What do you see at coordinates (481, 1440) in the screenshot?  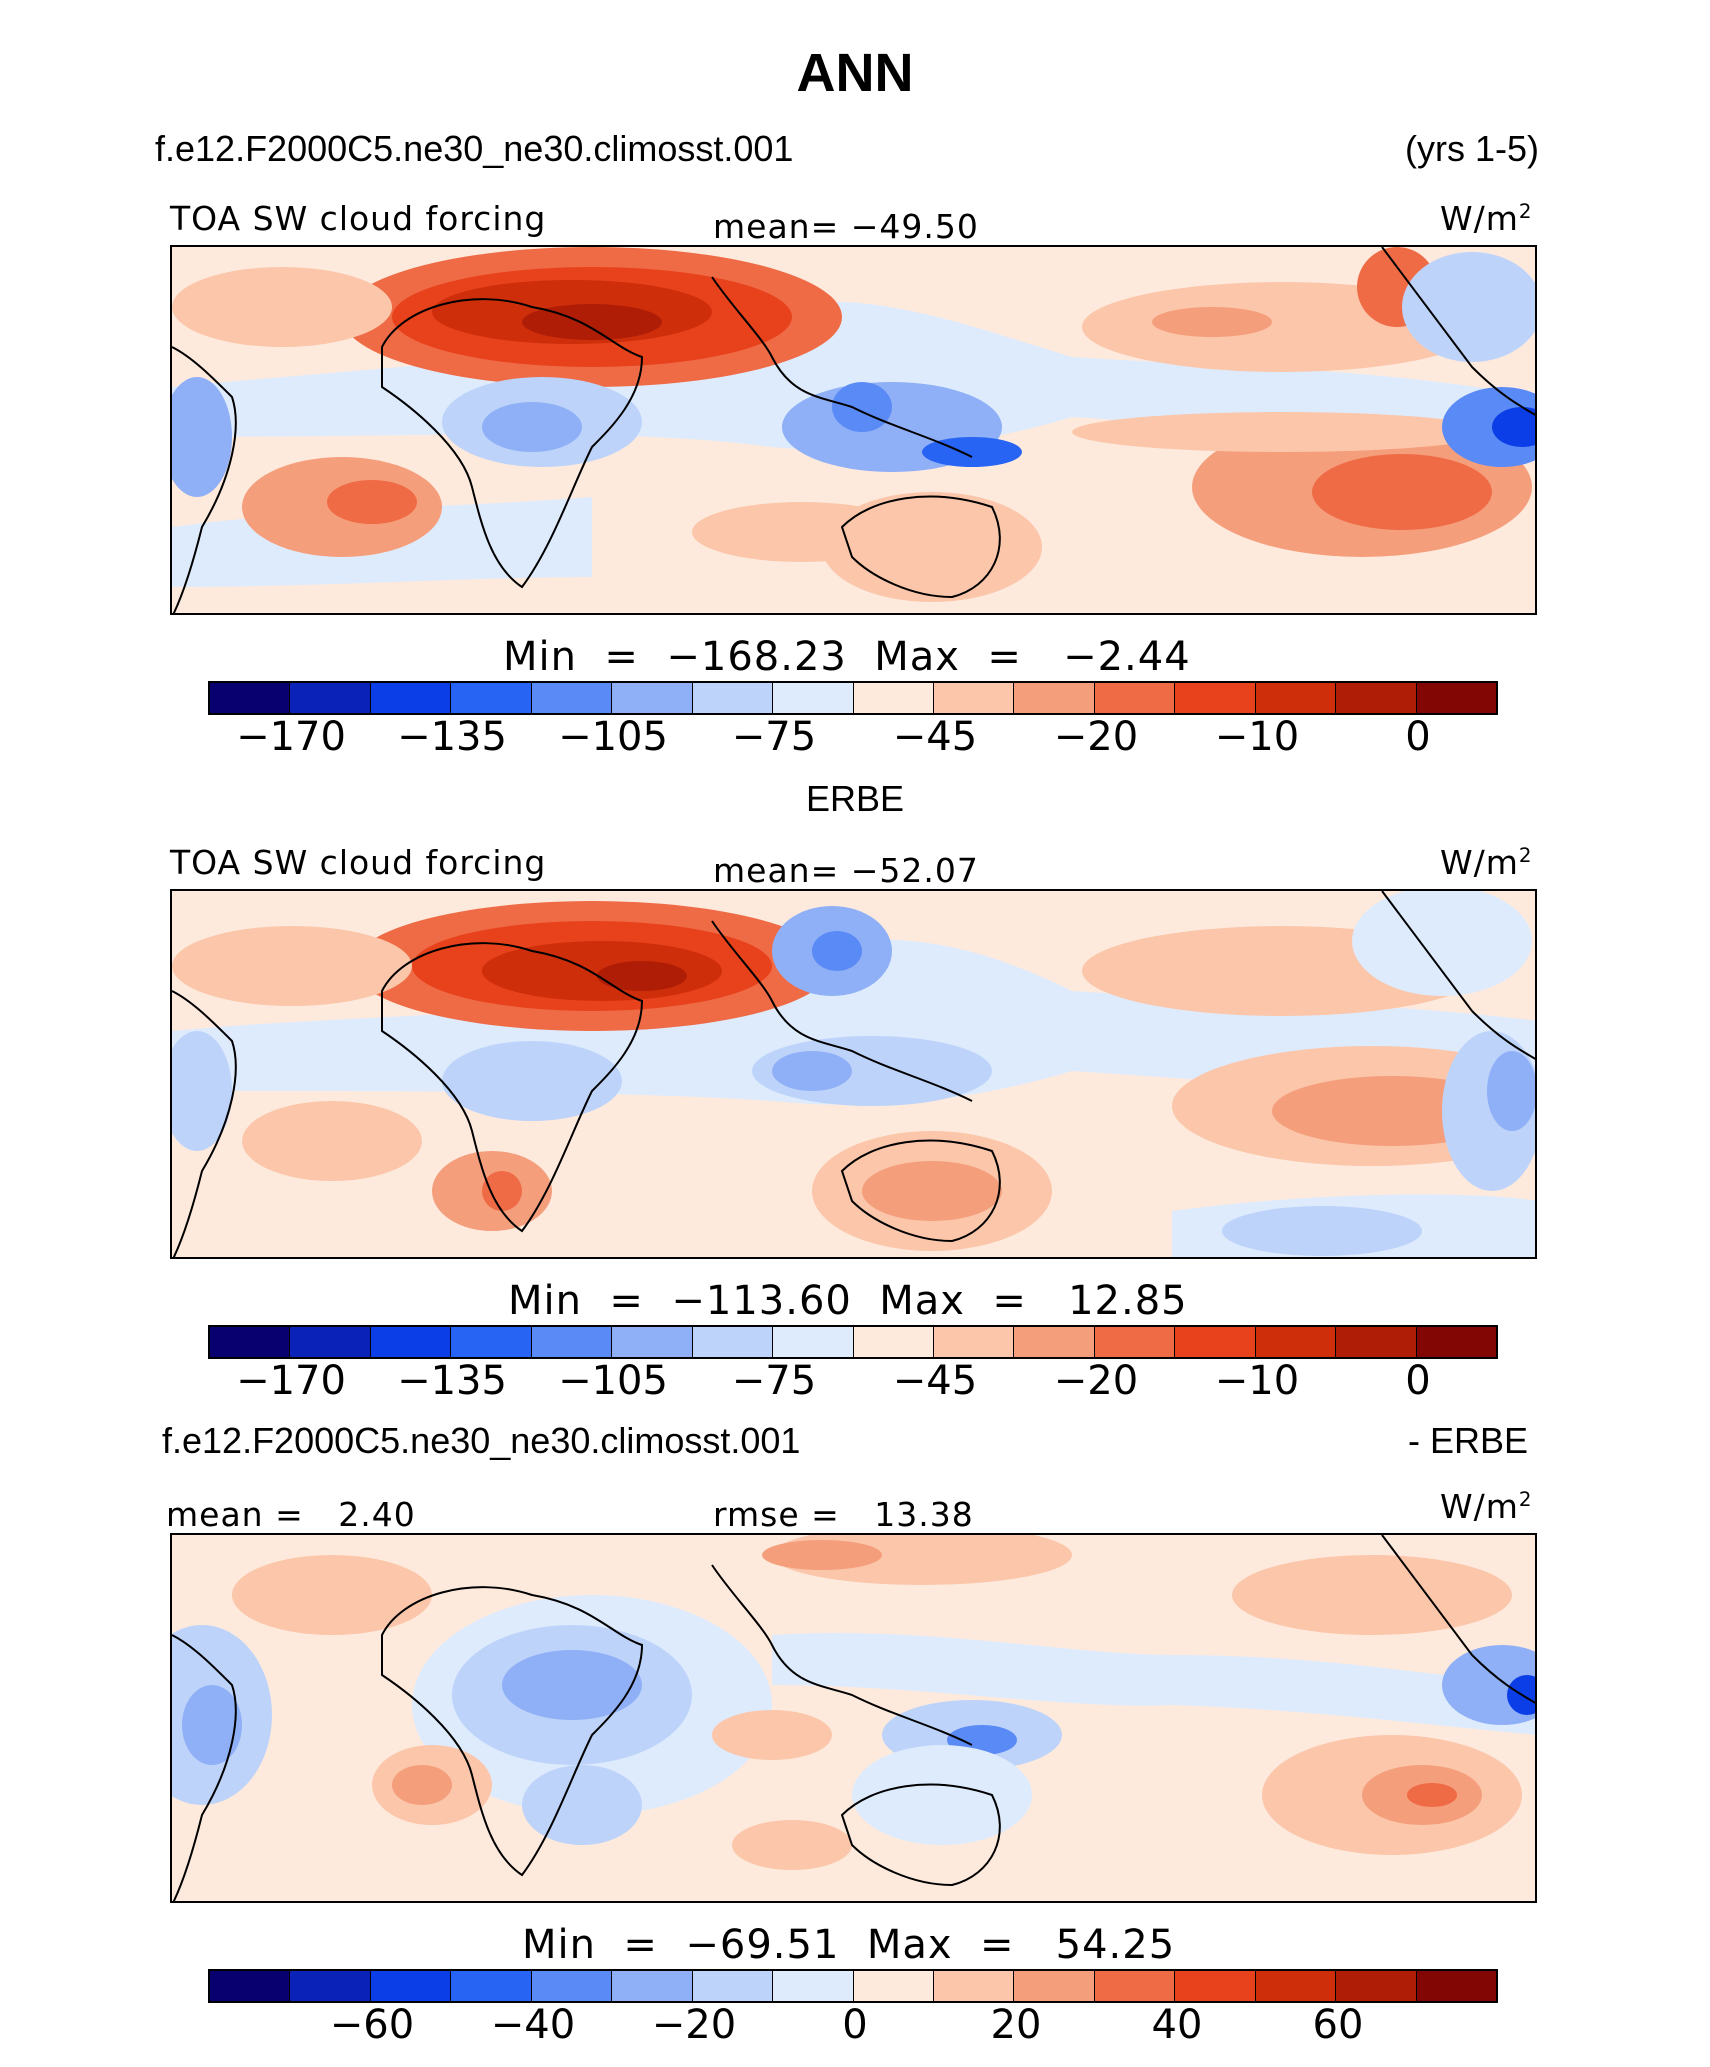 I see `panel3-case-name: f.e12.F2000C5.ne30_ne30.climosst.001` at bounding box center [481, 1440].